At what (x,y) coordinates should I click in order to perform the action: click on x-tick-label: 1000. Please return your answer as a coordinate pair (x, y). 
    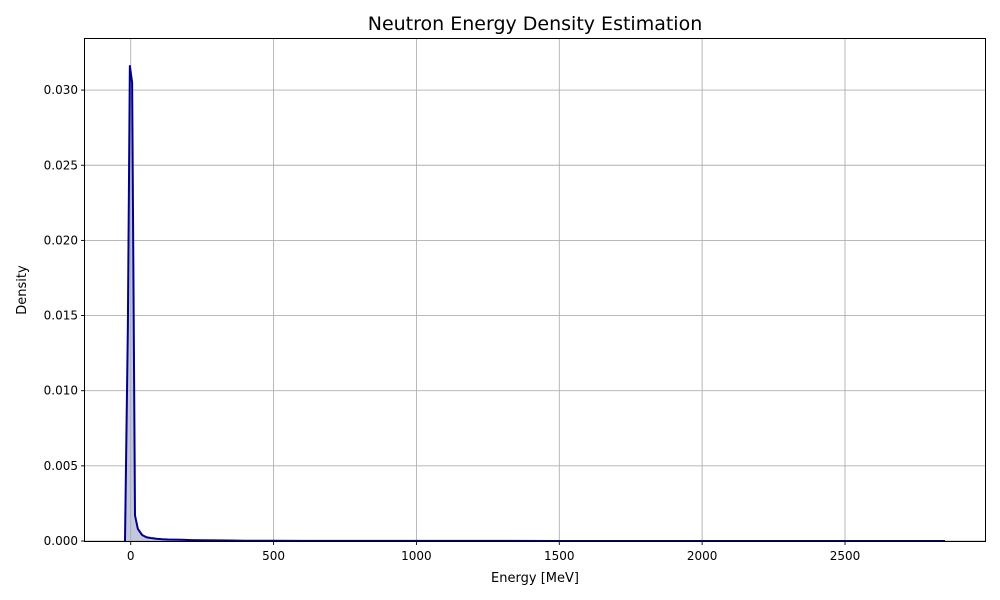
    Looking at the image, I should click on (416, 556).